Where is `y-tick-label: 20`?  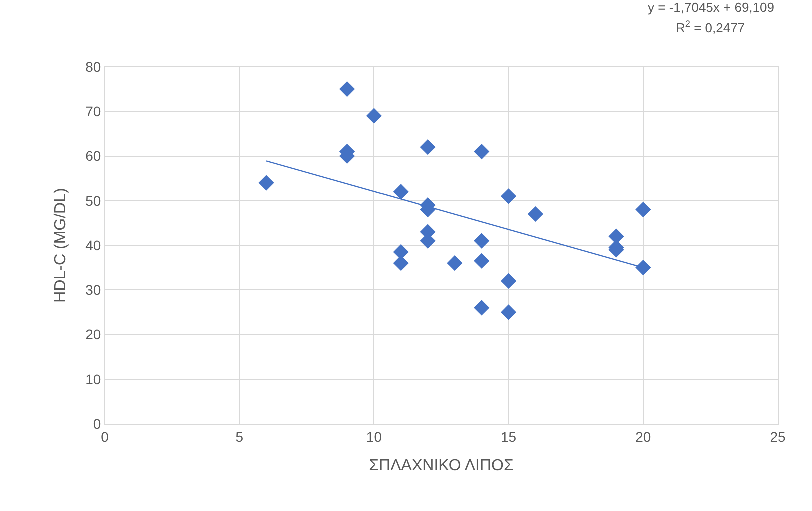
y-tick-label: 20 is located at coordinates (94, 334).